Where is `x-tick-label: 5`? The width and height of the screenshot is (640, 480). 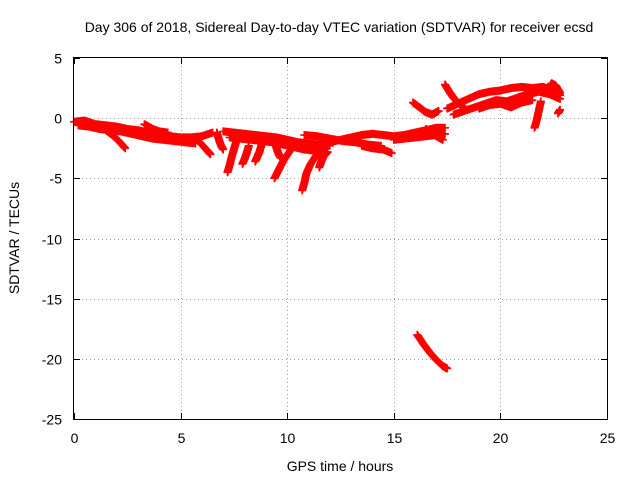
x-tick-label: 5 is located at coordinates (182, 438).